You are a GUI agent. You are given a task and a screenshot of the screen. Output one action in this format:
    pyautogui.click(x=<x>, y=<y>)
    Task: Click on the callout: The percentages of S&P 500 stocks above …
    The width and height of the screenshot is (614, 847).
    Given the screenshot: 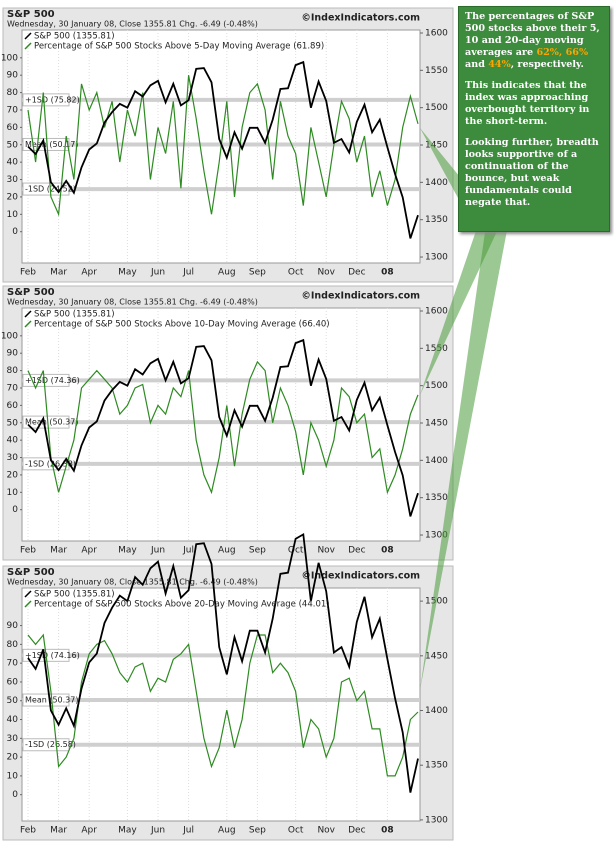 What is the action you would take?
    pyautogui.click(x=534, y=119)
    